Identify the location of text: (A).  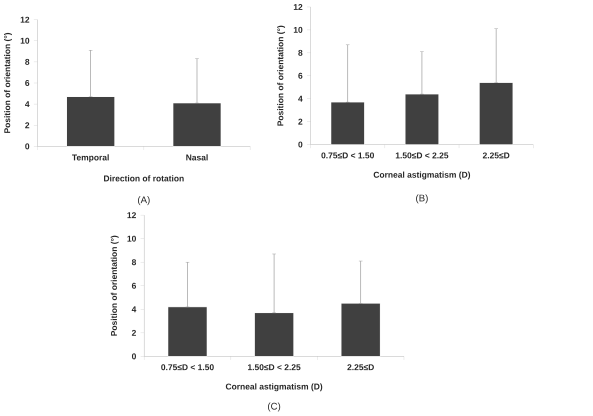
(144, 201).